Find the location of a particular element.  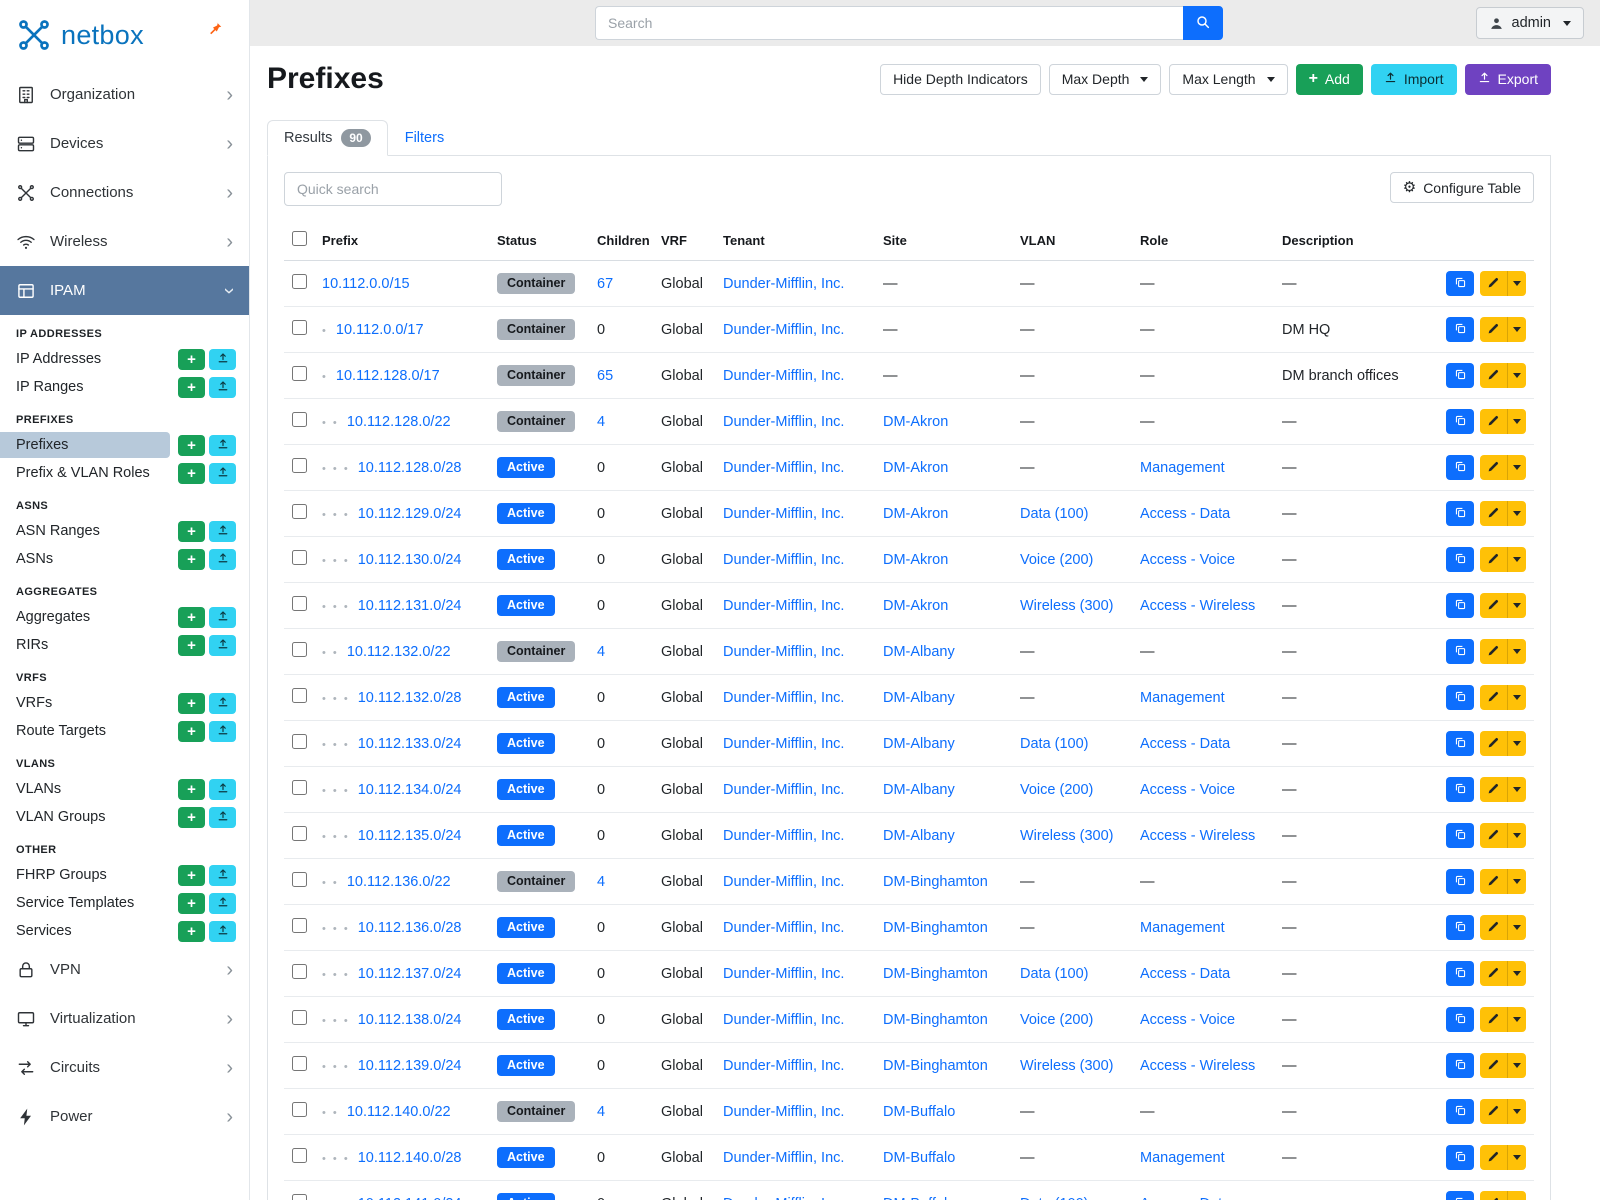

children-link: 67 is located at coordinates (605, 283).